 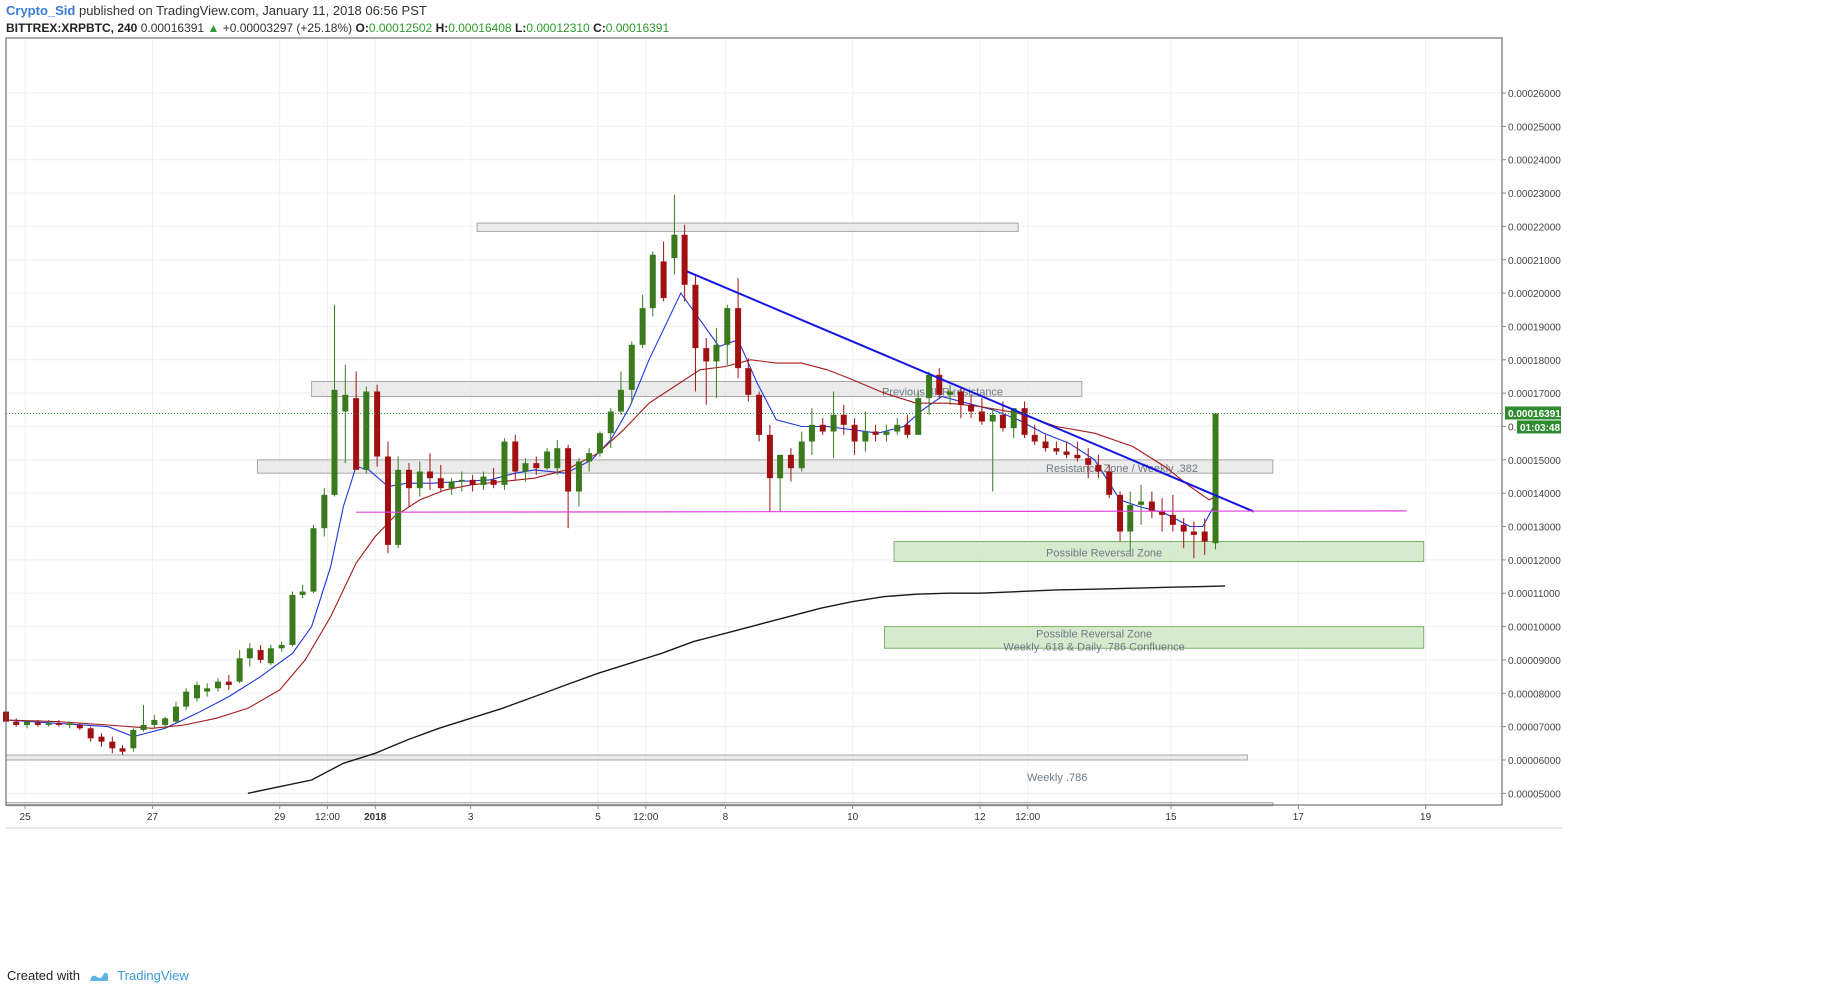 What do you see at coordinates (1534, 661) in the screenshot?
I see `price-tick-label: 0.00009000` at bounding box center [1534, 661].